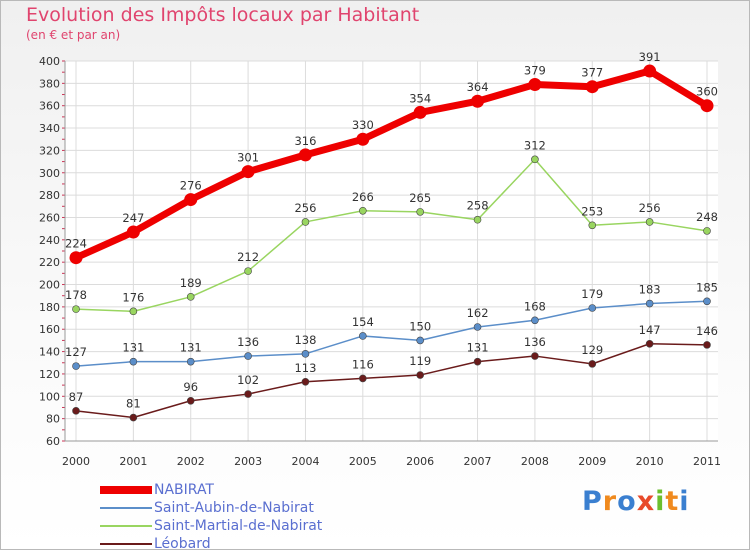  I want to click on logo-letter: t, so click(672, 501).